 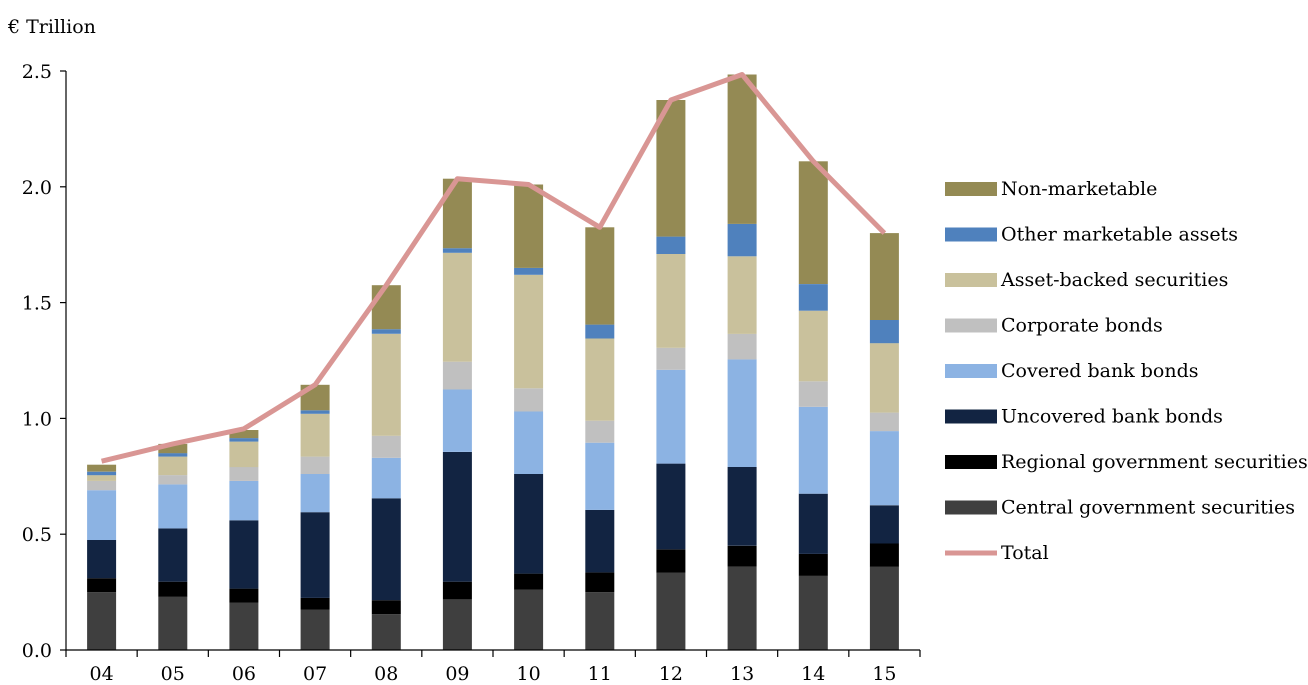 I want to click on y-tick-label: 0.5, so click(x=37, y=535).